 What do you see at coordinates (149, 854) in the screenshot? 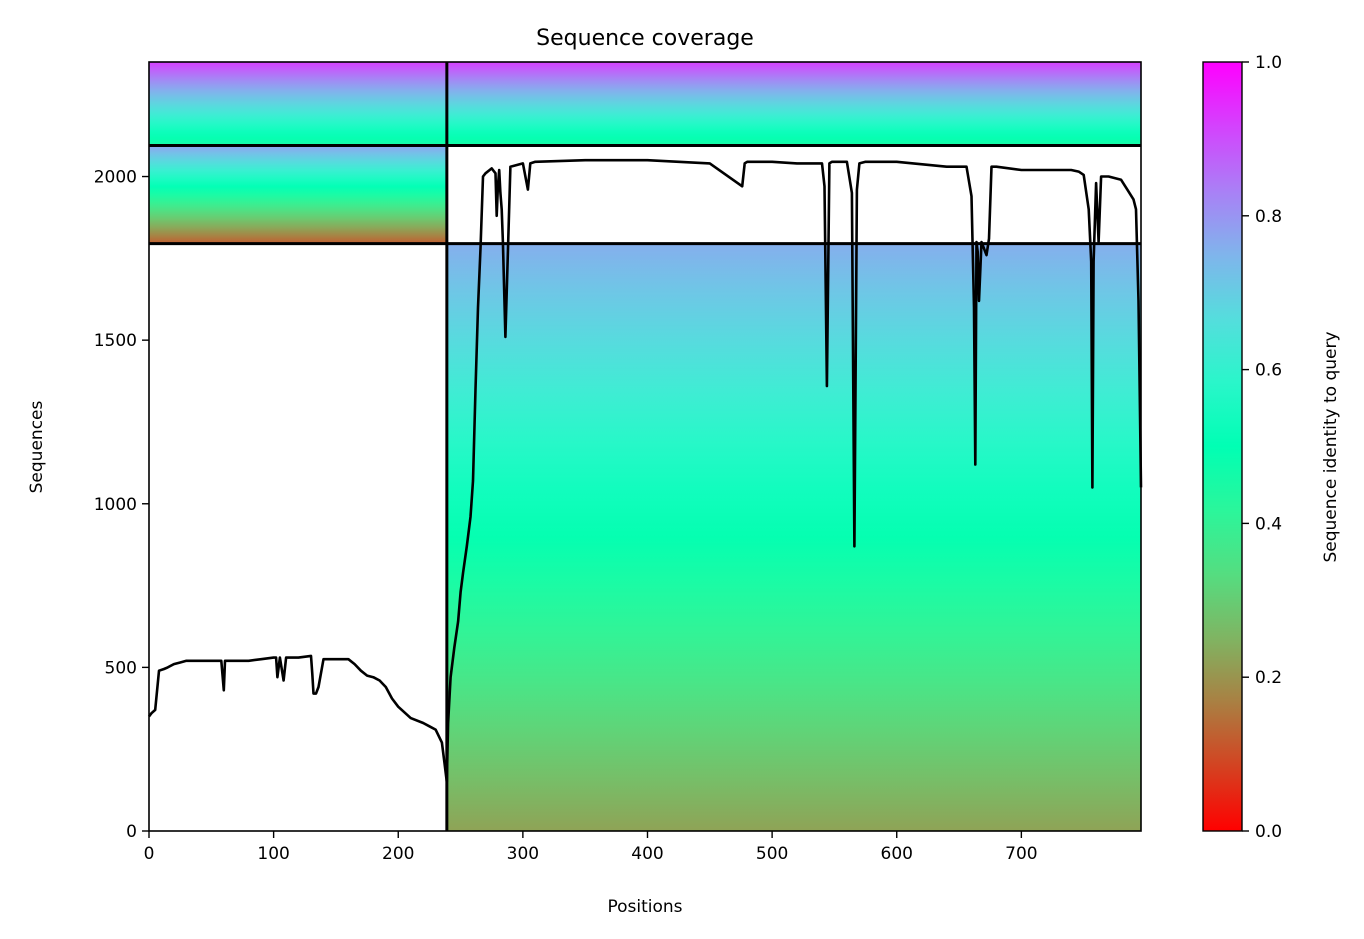
I see `x-tick-label: 0` at bounding box center [149, 854].